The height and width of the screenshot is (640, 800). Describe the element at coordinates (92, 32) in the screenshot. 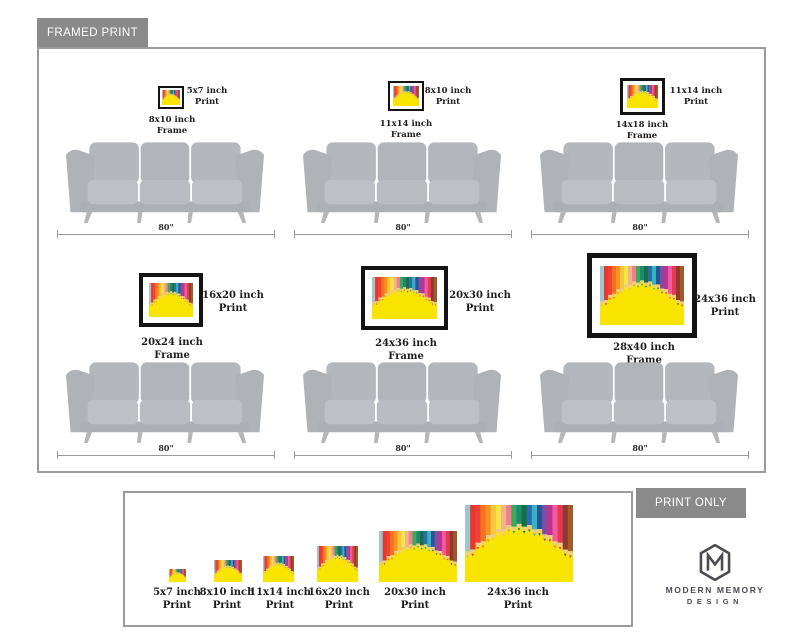

I see `framed-print-badge: FRAMED PRINT` at that location.